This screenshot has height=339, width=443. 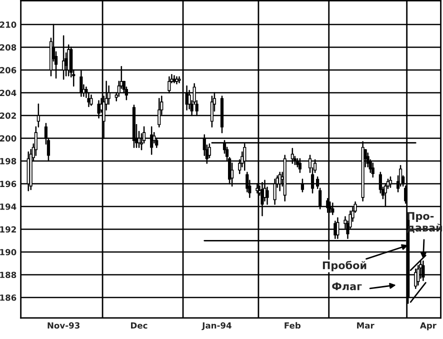 What do you see at coordinates (8, 70) in the screenshot?
I see `y-tick-label: 206` at bounding box center [8, 70].